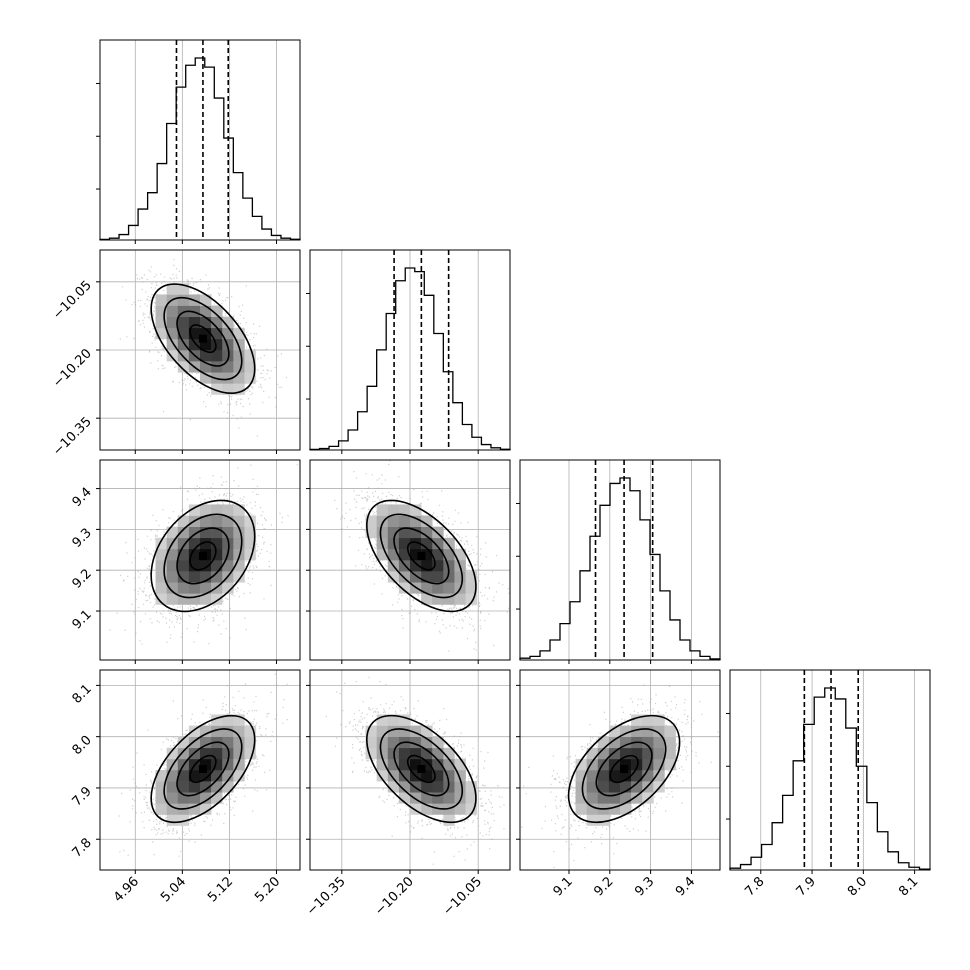 The height and width of the screenshot is (970, 970). What do you see at coordinates (326, 896) in the screenshot?
I see `x-tick-label: −10.35` at bounding box center [326, 896].